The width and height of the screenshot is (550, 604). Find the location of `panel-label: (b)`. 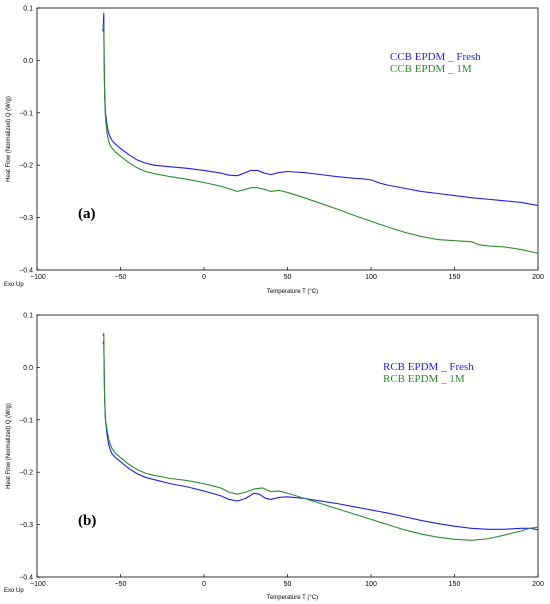

panel-label: (b) is located at coordinates (87, 521).